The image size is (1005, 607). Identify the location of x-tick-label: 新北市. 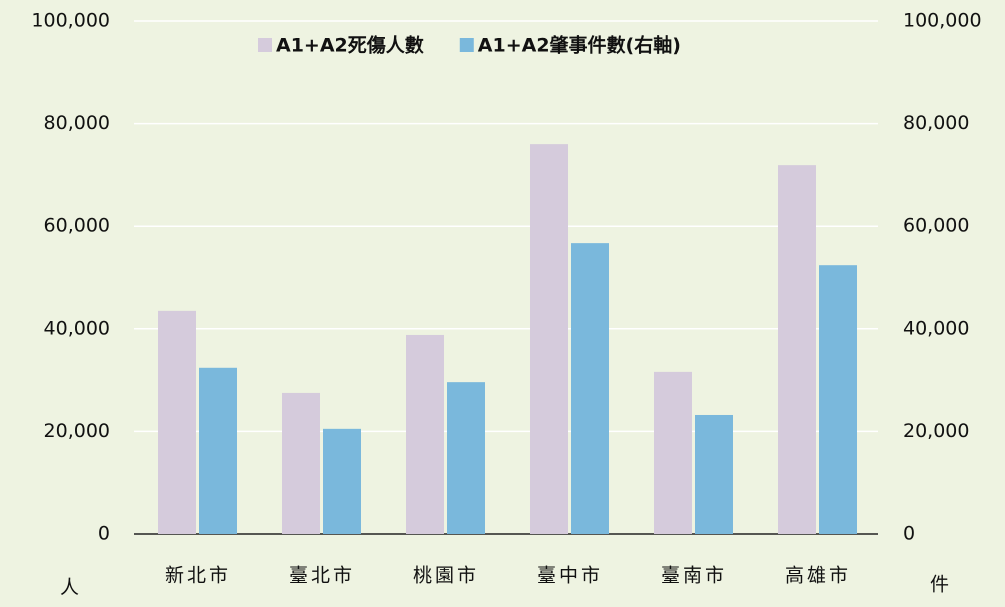
(198, 576).